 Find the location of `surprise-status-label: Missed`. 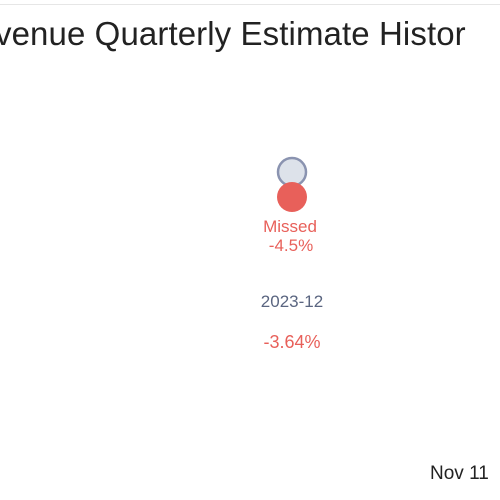

surprise-status-label: Missed is located at coordinates (290, 226).